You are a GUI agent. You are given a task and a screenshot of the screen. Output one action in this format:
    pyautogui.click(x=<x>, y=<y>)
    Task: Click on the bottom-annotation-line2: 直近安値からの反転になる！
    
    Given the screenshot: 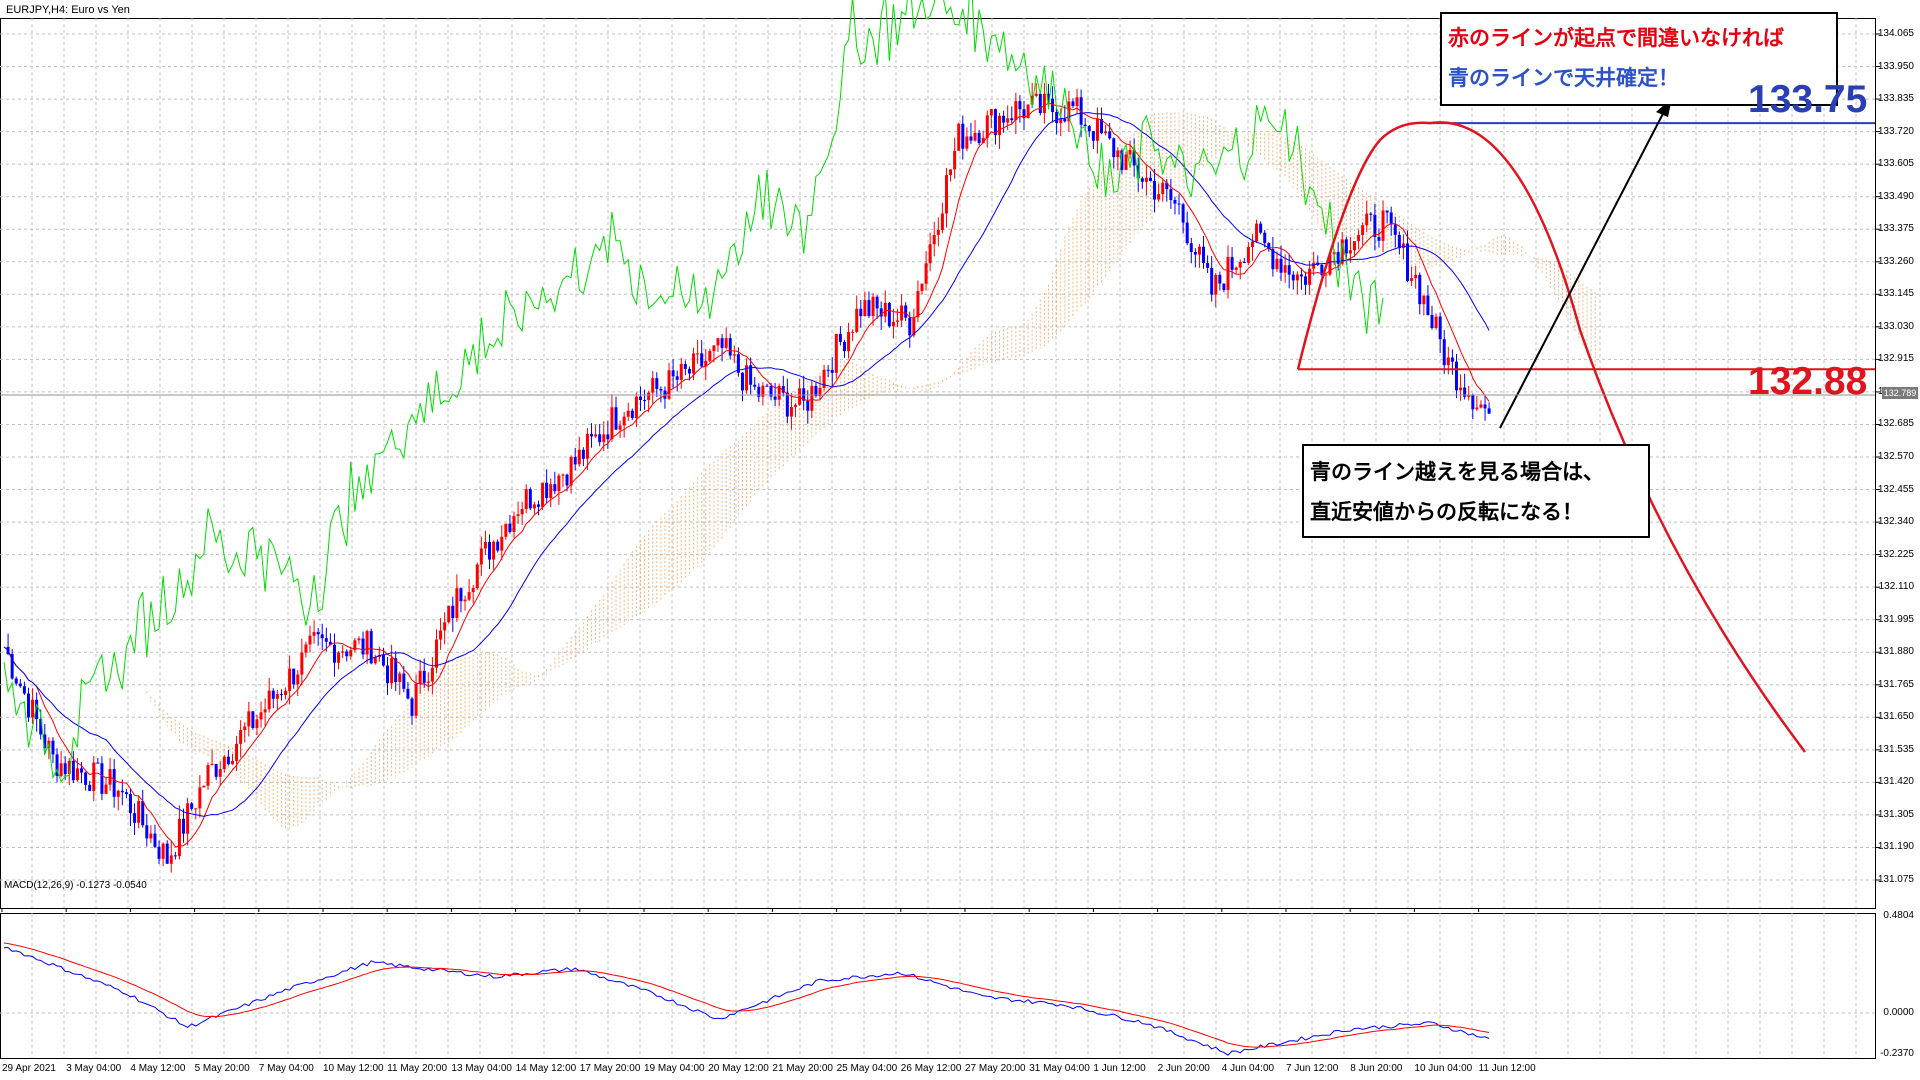 What is the action you would take?
    pyautogui.click(x=1446, y=512)
    